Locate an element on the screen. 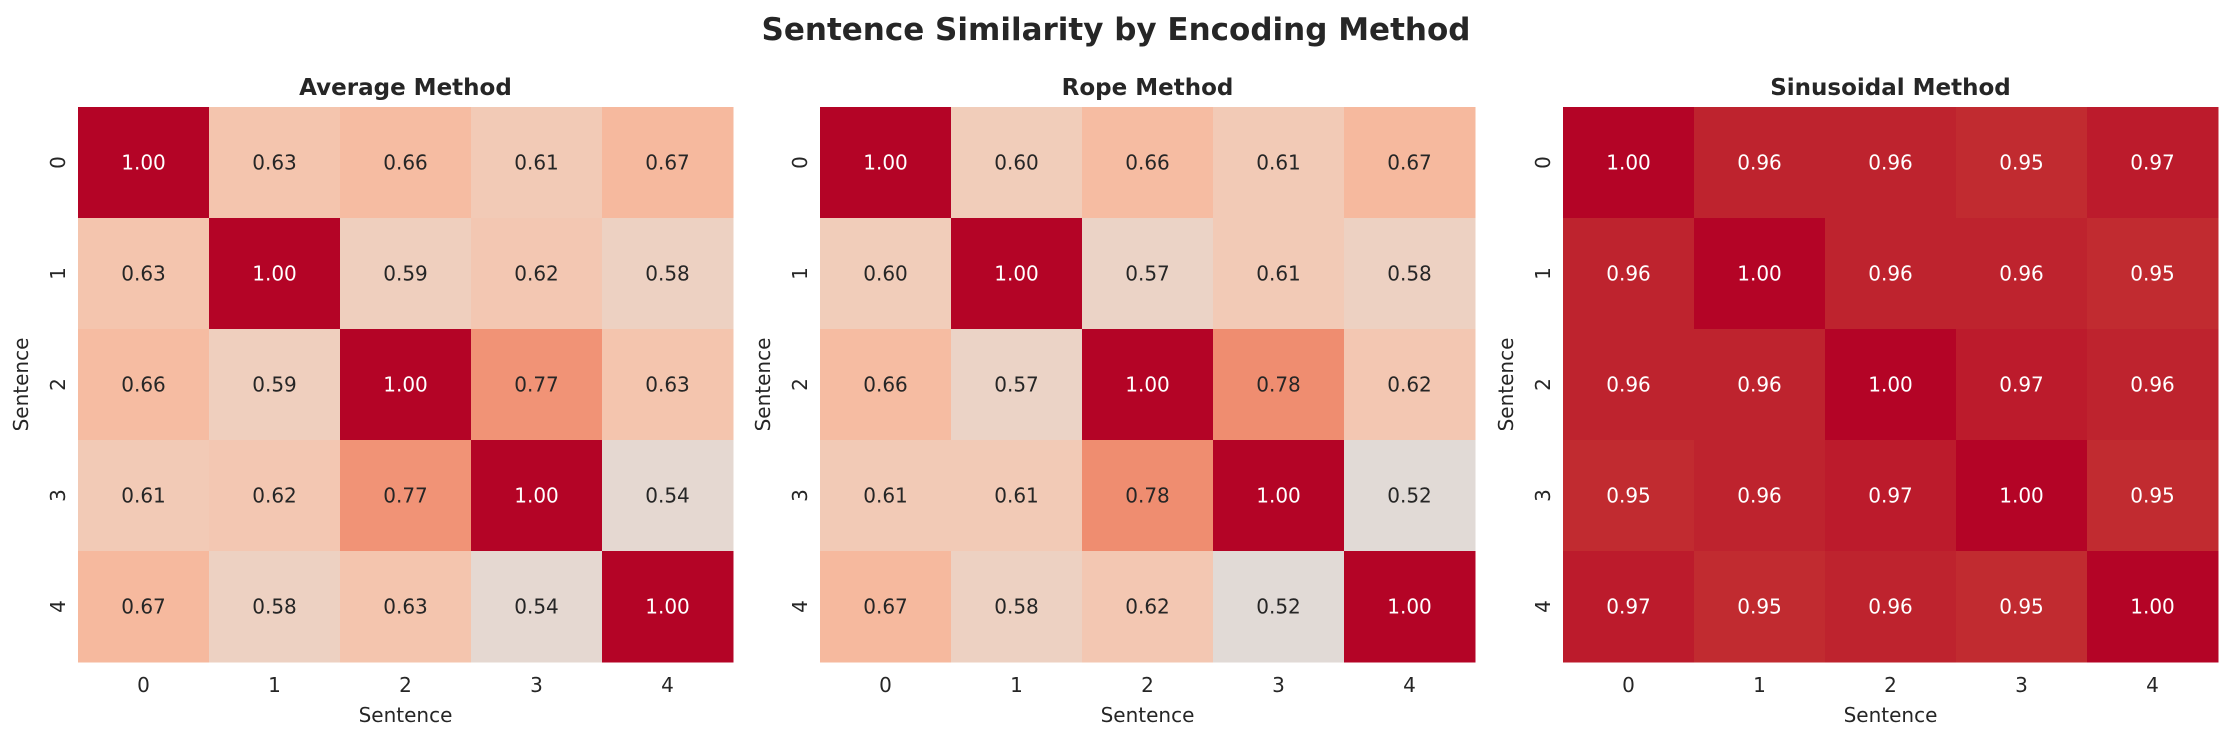 The image size is (2233, 744). x-tick-label: 1 is located at coordinates (274, 685).